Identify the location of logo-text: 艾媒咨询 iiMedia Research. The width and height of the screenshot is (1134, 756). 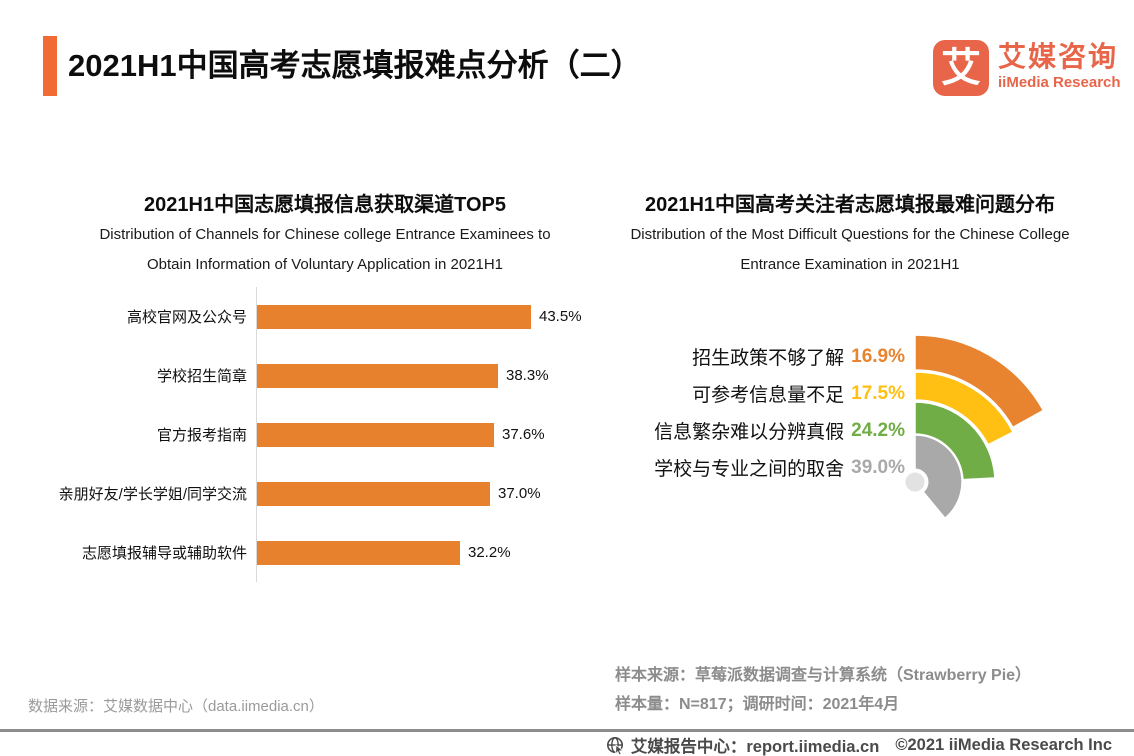
(1059, 66).